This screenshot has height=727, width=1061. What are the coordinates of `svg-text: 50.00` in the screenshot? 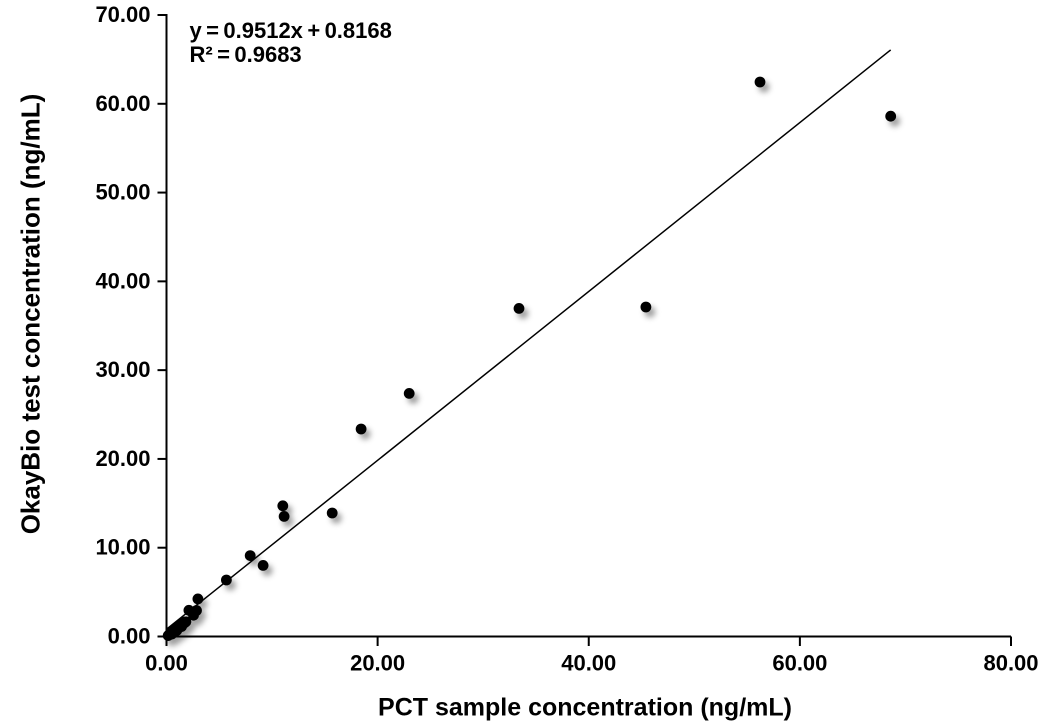 It's located at (122, 192).